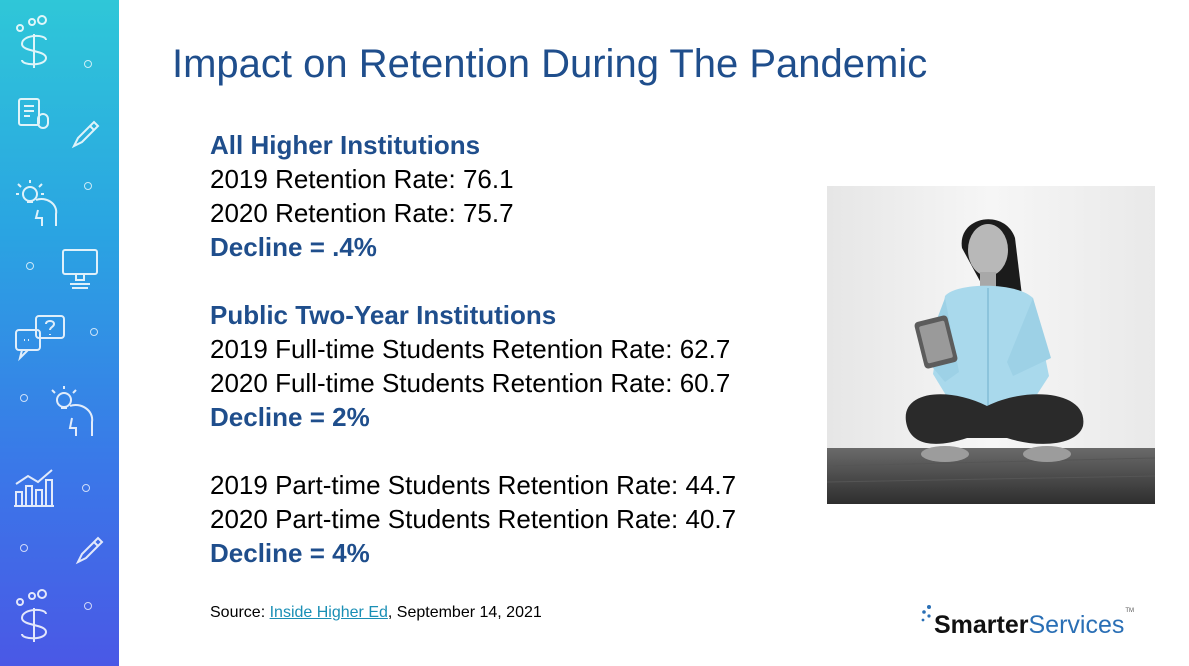 This screenshot has width=1189, height=666. Describe the element at coordinates (981, 625) in the screenshot. I see `logo-smarter: Smarter` at that location.